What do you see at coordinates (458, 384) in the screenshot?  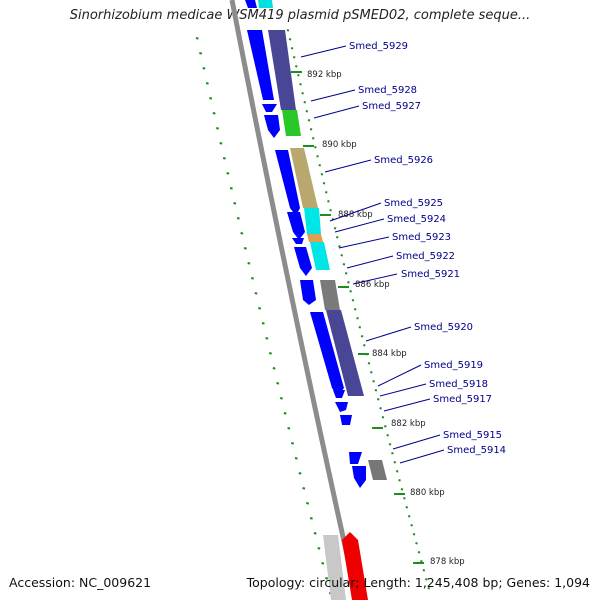 I see `gene-label: Smed_5918` at bounding box center [458, 384].